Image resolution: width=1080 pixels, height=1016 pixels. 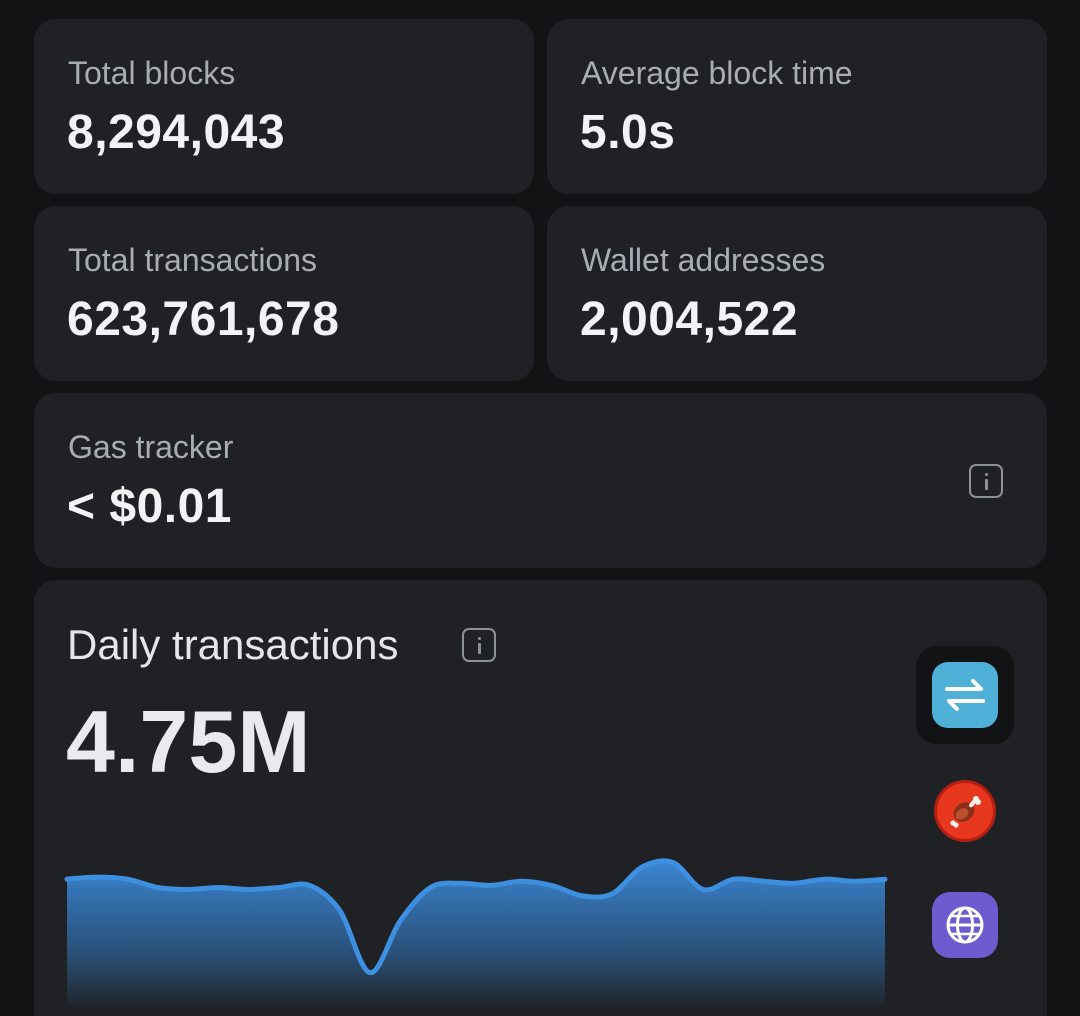 What do you see at coordinates (193, 260) in the screenshot?
I see `stat-label: Total transactions` at bounding box center [193, 260].